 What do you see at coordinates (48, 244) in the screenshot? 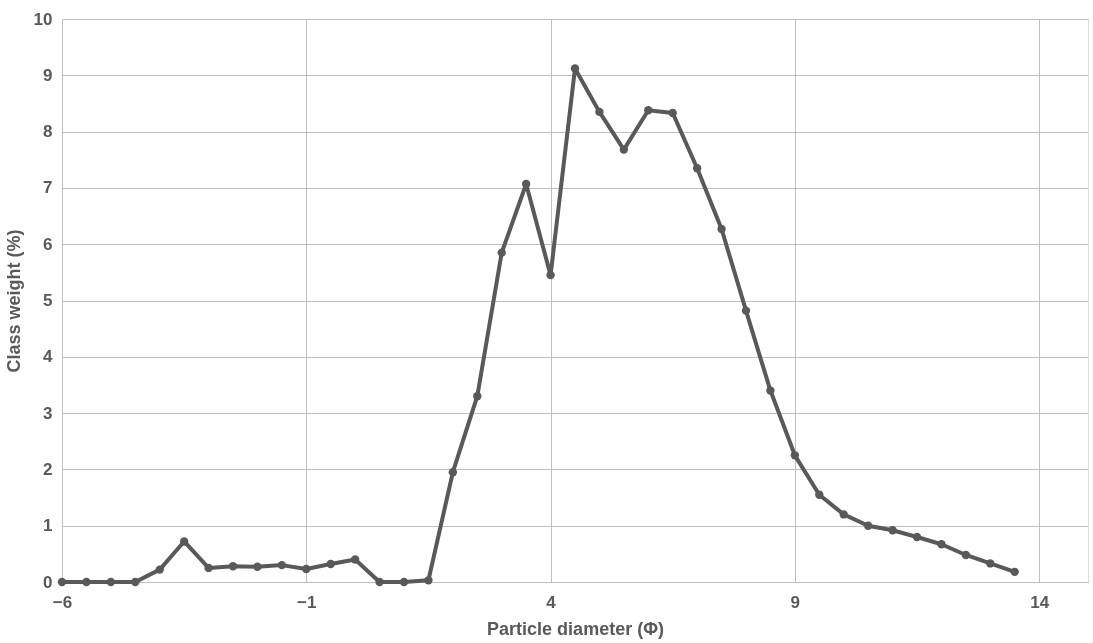
I see `y-tick-label: 6` at bounding box center [48, 244].